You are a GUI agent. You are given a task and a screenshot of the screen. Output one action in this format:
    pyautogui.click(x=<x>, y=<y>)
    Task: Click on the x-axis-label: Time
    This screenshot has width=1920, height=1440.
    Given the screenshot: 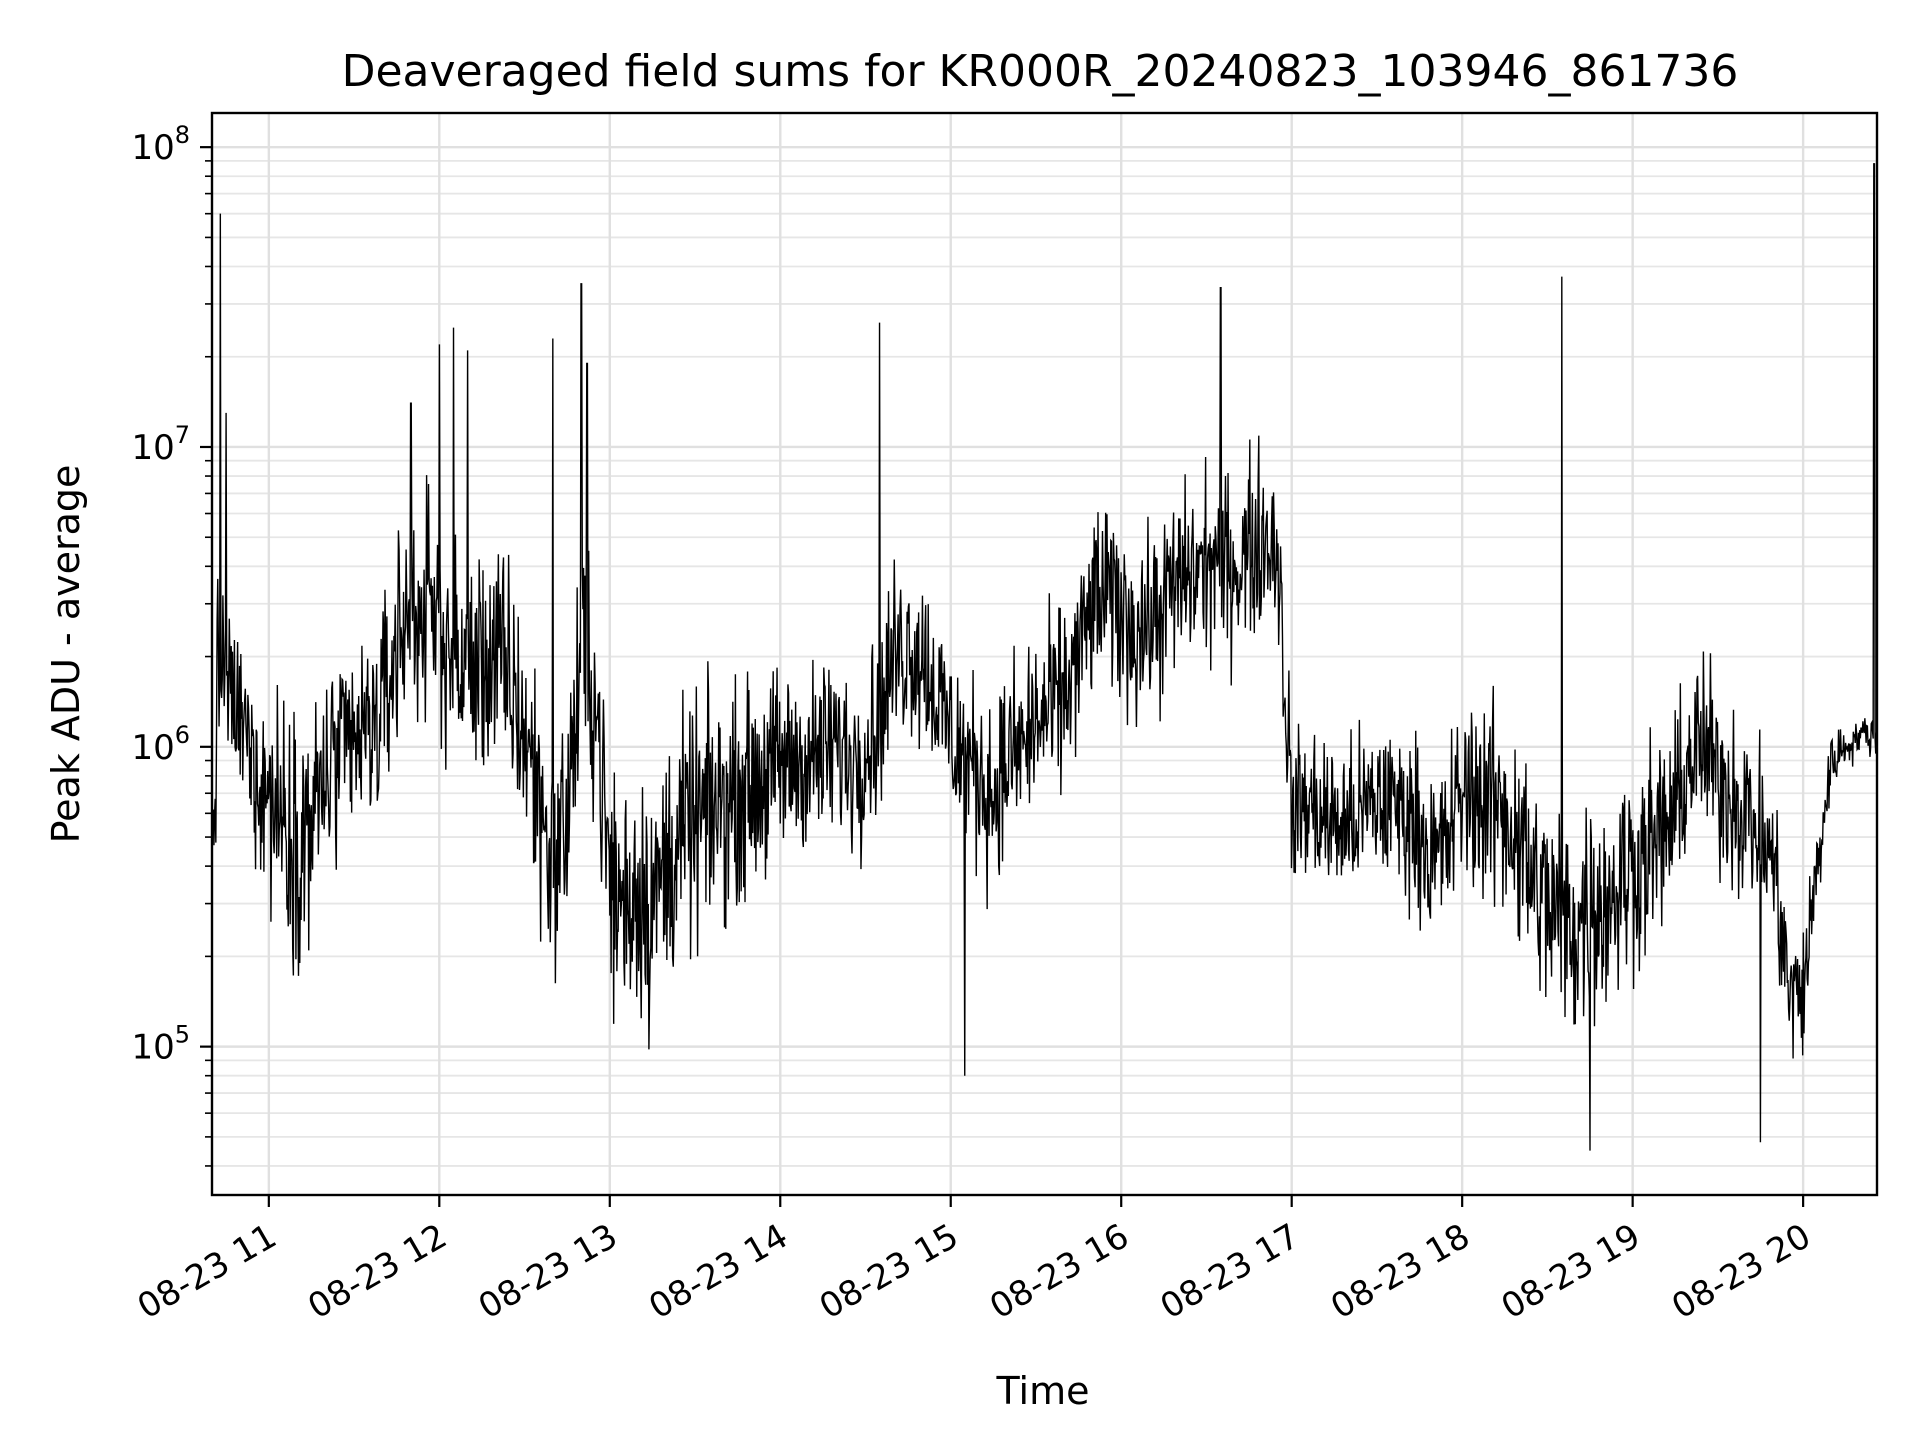 What is the action you would take?
    pyautogui.click(x=1043, y=1391)
    